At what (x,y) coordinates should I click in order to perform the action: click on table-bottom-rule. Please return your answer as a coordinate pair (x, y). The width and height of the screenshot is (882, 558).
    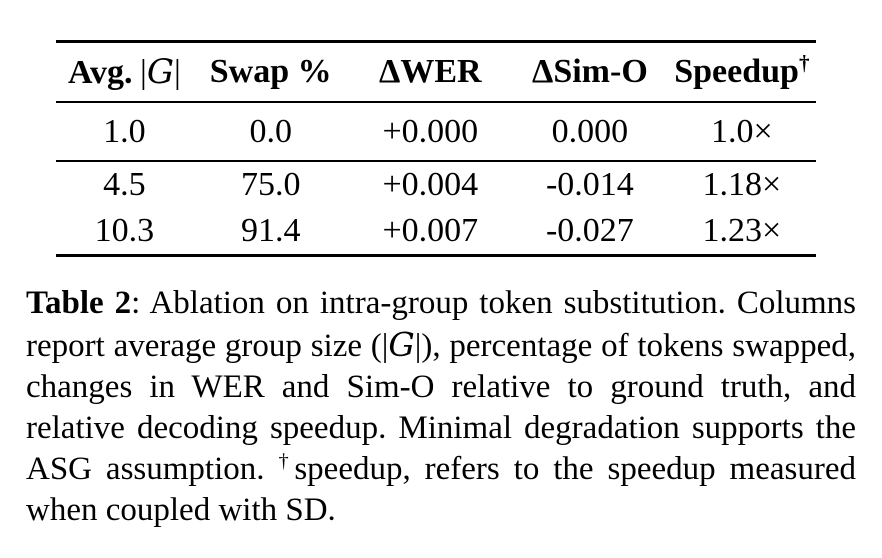
    Looking at the image, I should click on (436, 255).